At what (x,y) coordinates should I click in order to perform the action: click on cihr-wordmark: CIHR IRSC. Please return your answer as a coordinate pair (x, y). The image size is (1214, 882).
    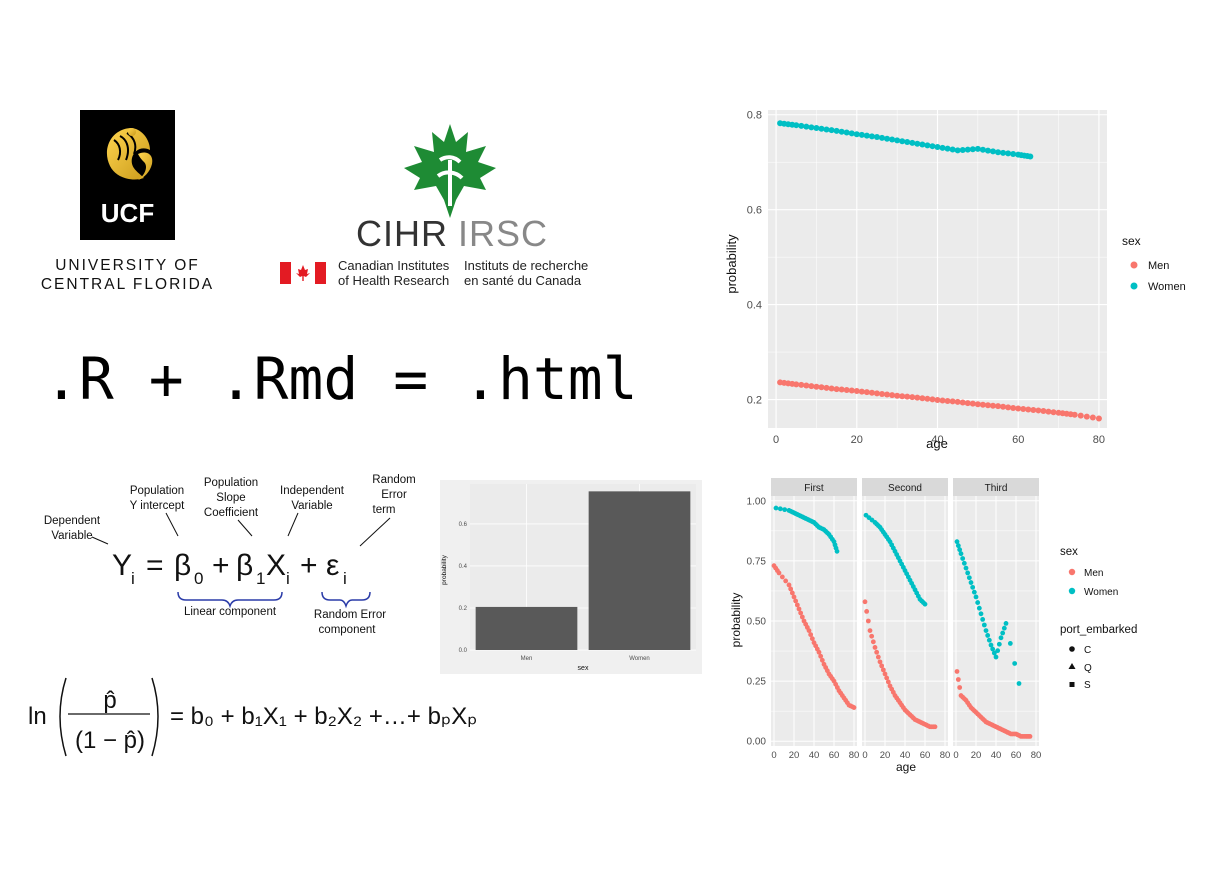
    Looking at the image, I should click on (452, 234).